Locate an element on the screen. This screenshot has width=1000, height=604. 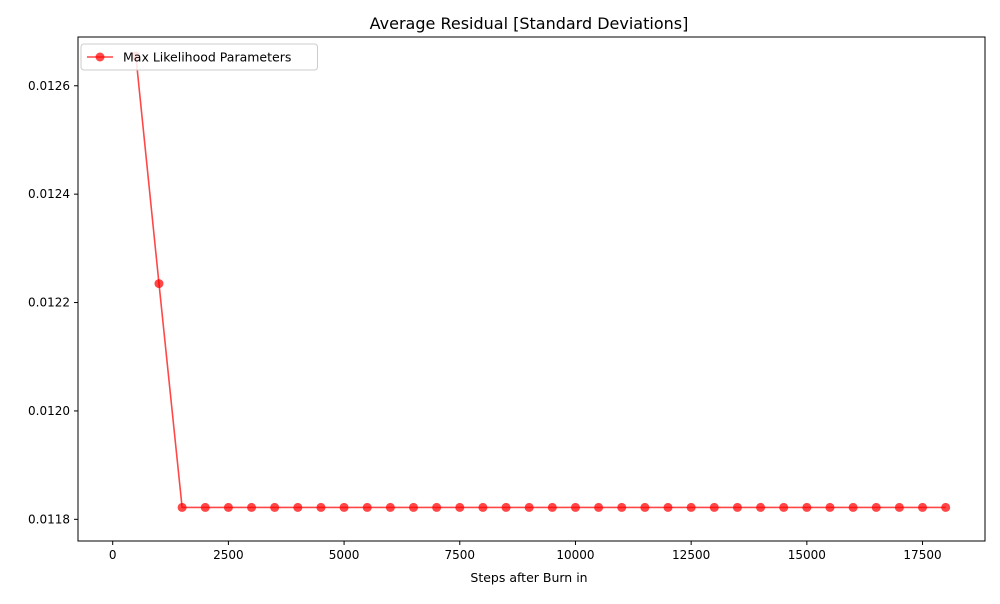
x-tick-label: 17500 is located at coordinates (922, 555).